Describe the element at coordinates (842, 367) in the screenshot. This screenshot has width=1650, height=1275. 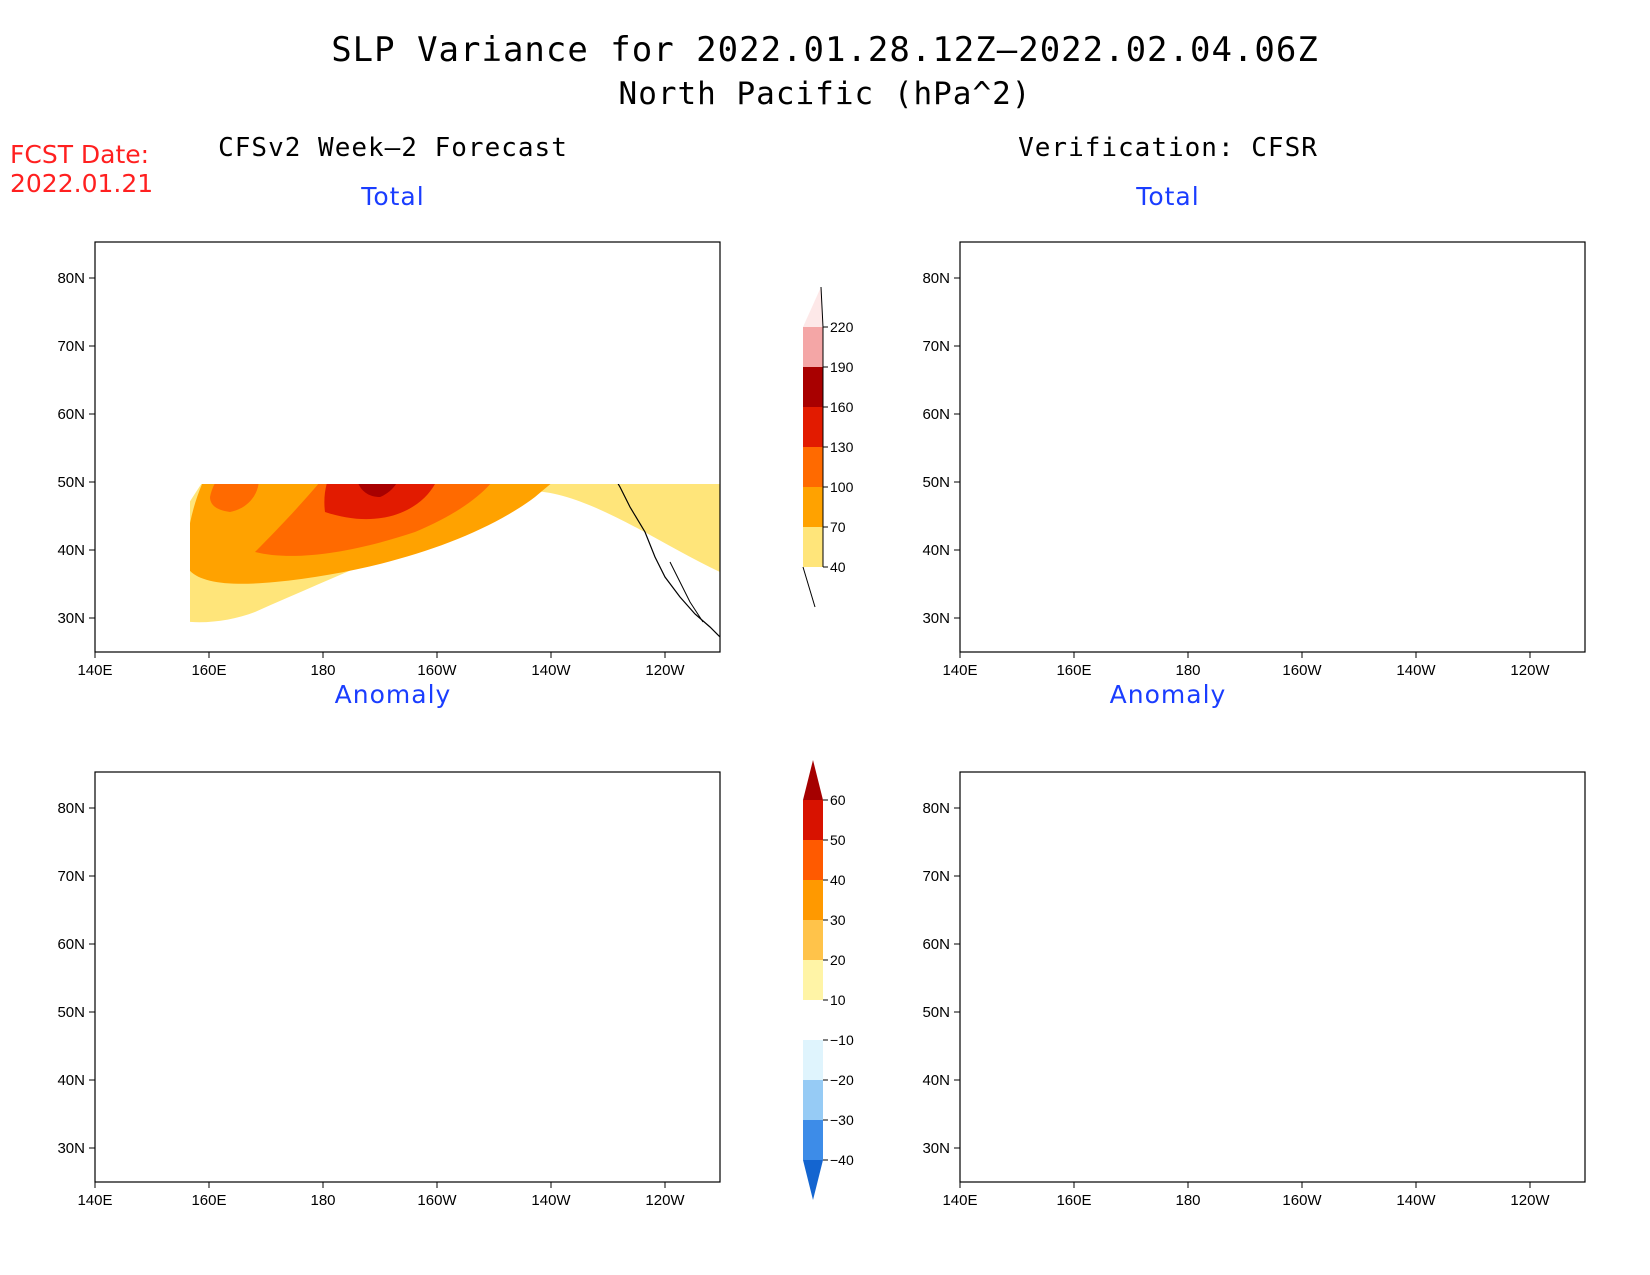
I see `colorbar-tick-label: 190` at that location.